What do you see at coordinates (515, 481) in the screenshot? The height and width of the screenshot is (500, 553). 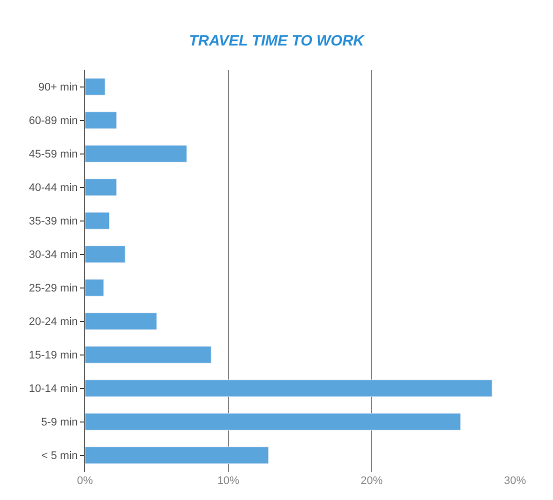 I see `x-tick-label: 30%` at bounding box center [515, 481].